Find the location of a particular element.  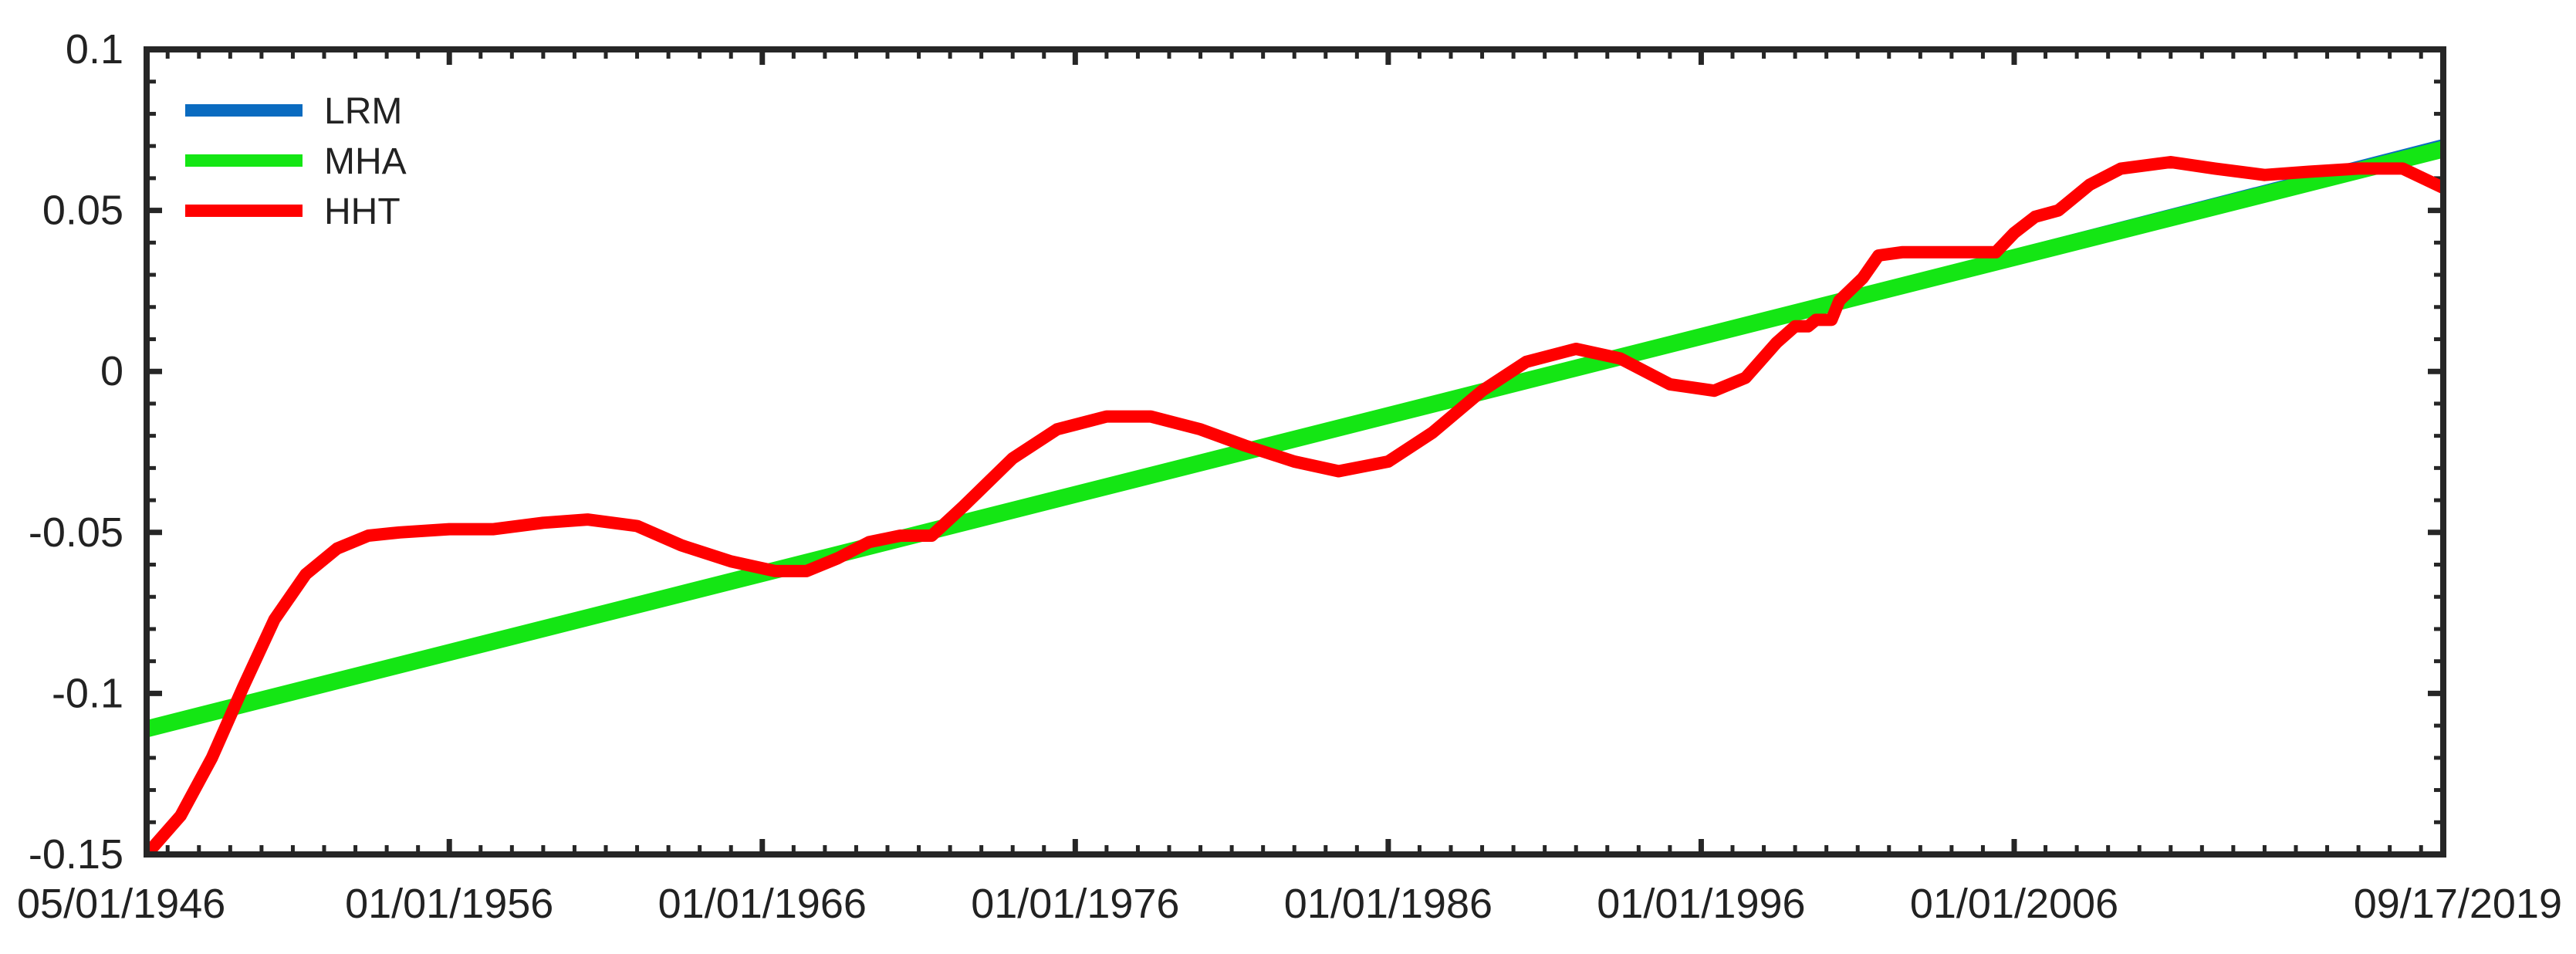

y-tick-label: 0 is located at coordinates (111, 371).